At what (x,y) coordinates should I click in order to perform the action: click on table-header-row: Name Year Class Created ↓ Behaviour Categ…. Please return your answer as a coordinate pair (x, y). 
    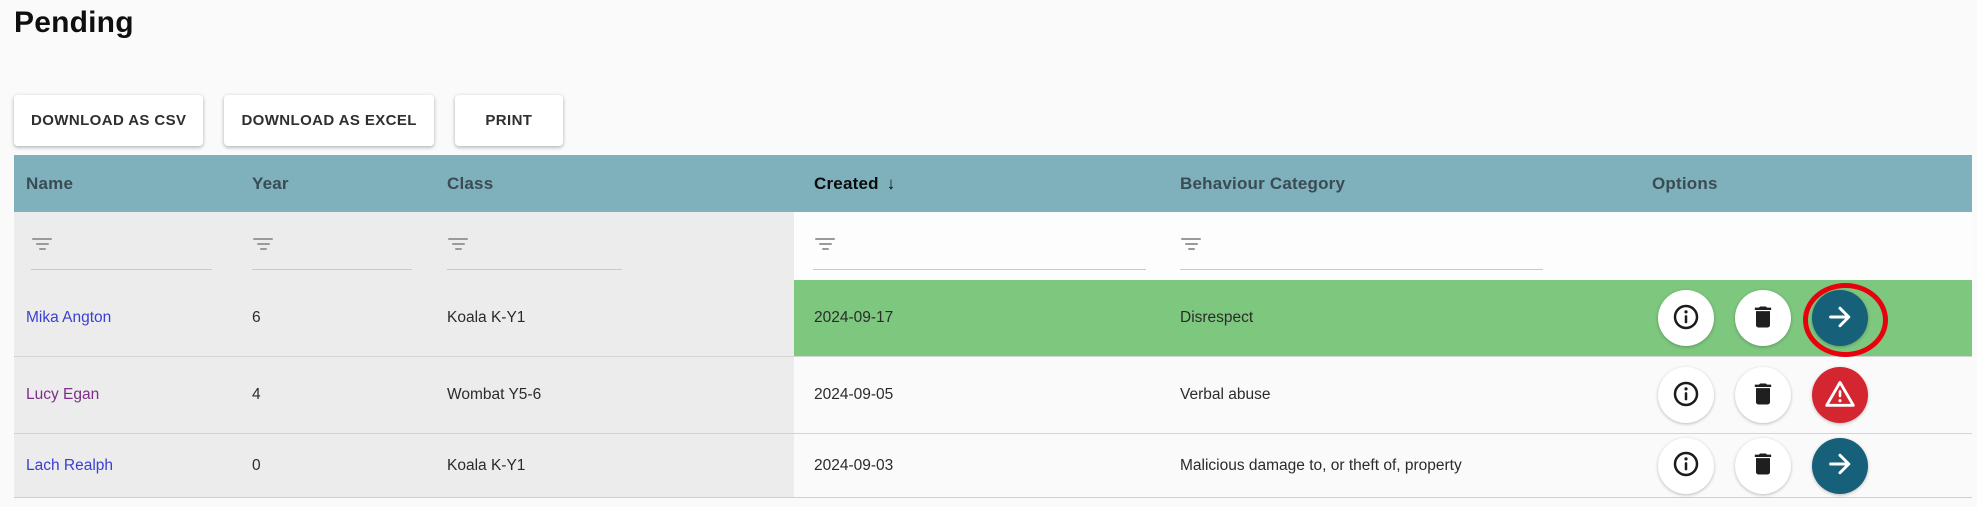
    Looking at the image, I should click on (993, 183).